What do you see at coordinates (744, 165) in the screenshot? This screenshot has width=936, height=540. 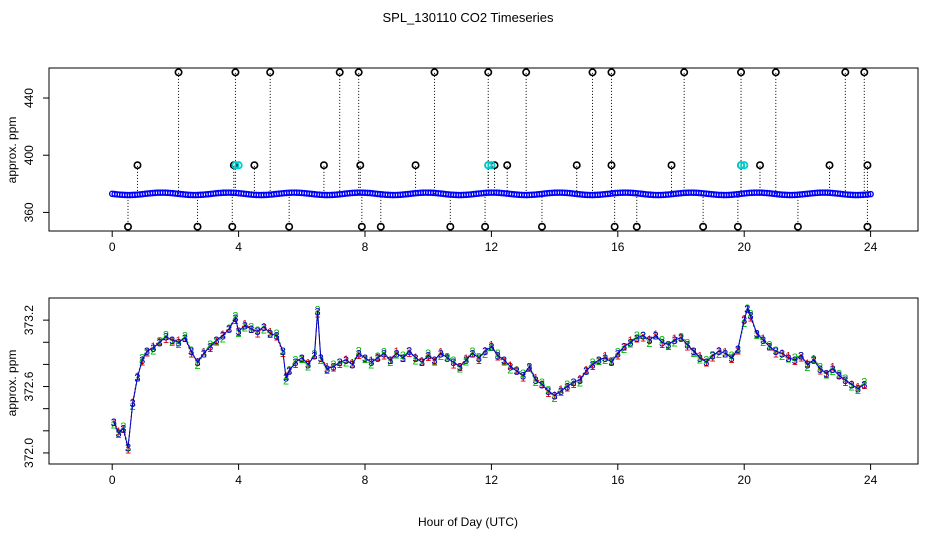 I see `highlight-point` at bounding box center [744, 165].